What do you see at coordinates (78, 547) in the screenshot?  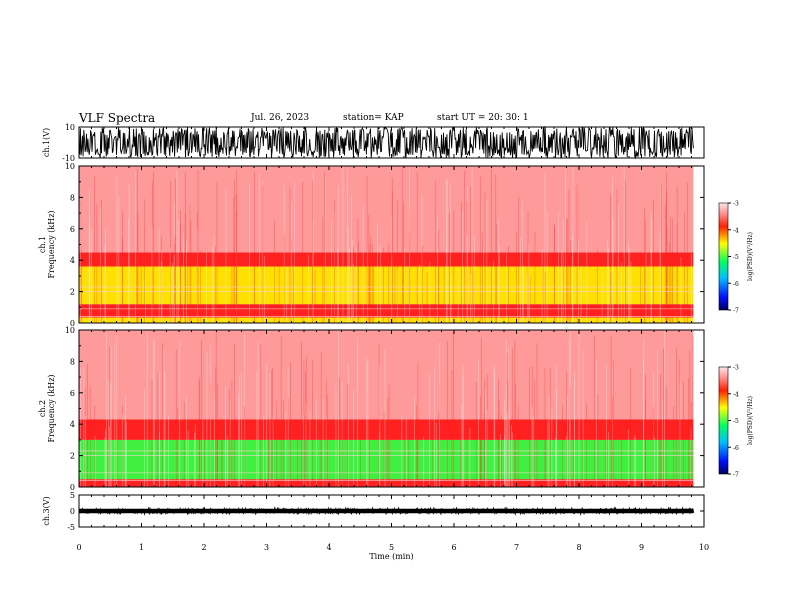 I see `x-tick-label: 0` at bounding box center [78, 547].